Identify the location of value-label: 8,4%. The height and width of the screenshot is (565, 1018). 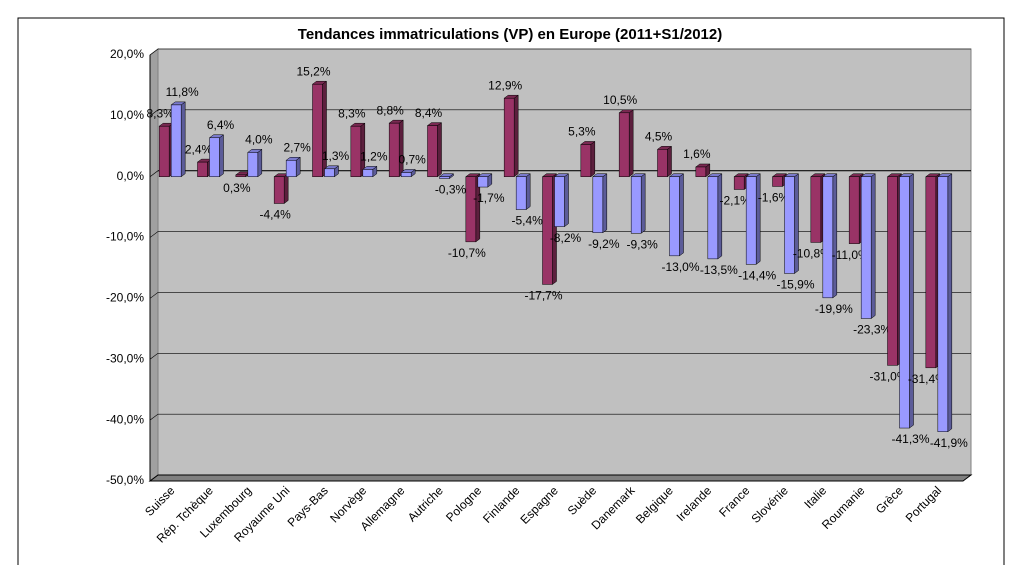
(429, 113).